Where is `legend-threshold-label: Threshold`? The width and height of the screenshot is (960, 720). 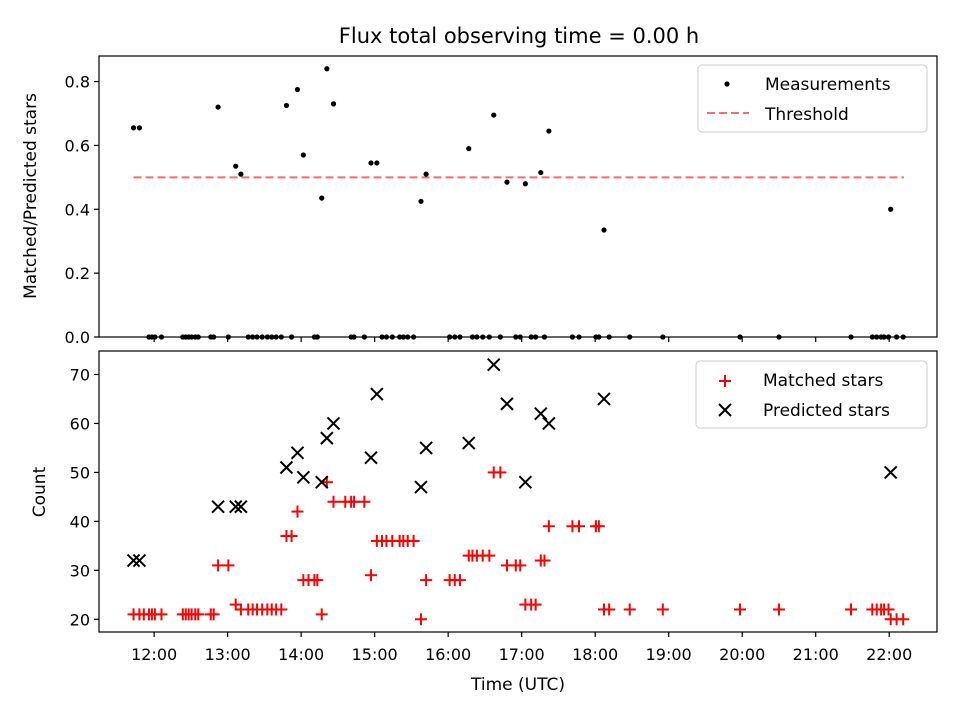
legend-threshold-label: Threshold is located at coordinates (806, 115).